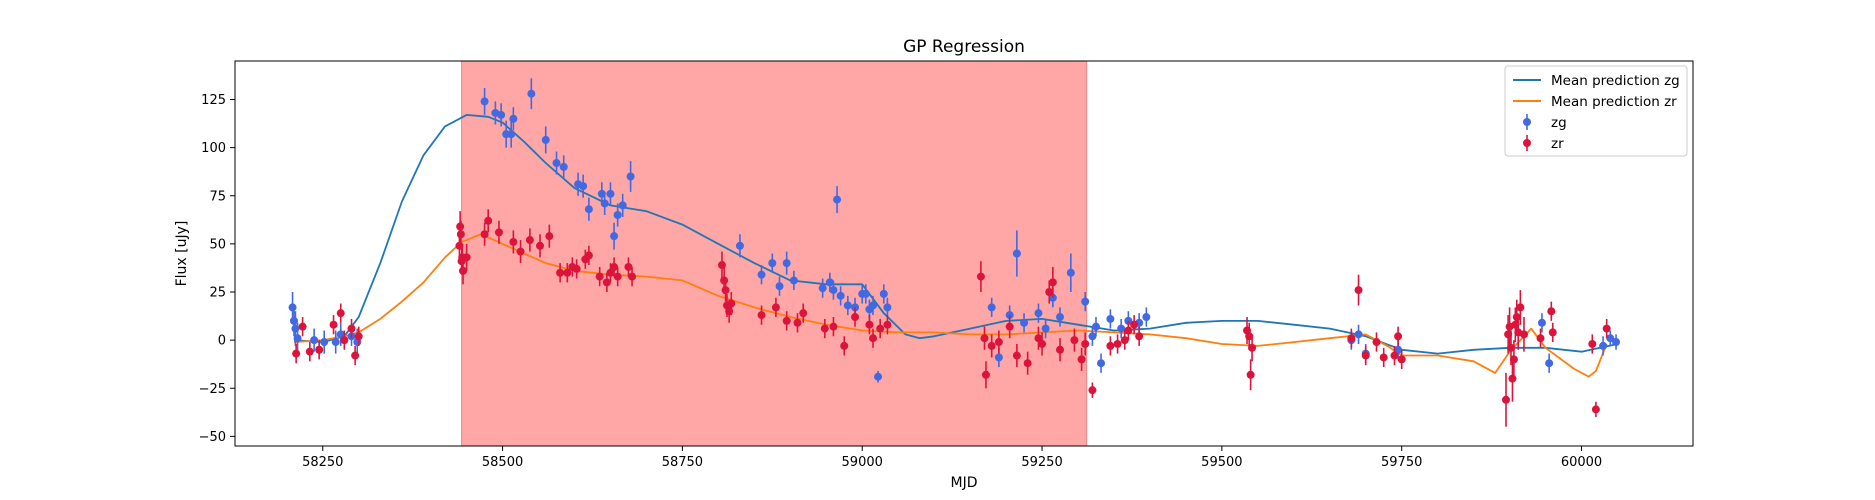 The width and height of the screenshot is (1875, 500). I want to click on y-tick-label: −25, so click(212, 389).